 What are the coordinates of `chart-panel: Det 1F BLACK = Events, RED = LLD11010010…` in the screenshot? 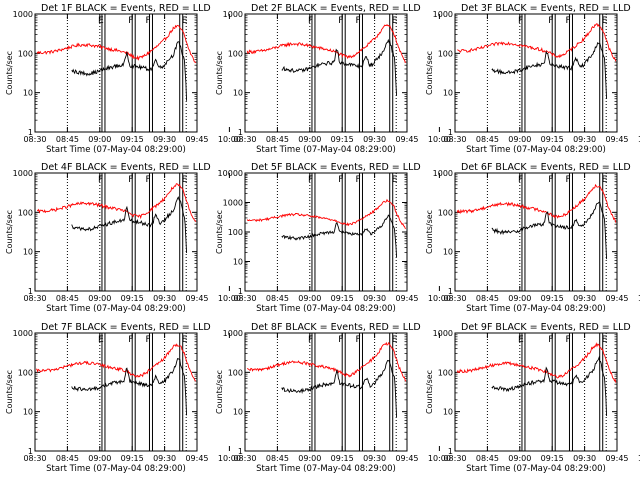 It's located at (123, 79).